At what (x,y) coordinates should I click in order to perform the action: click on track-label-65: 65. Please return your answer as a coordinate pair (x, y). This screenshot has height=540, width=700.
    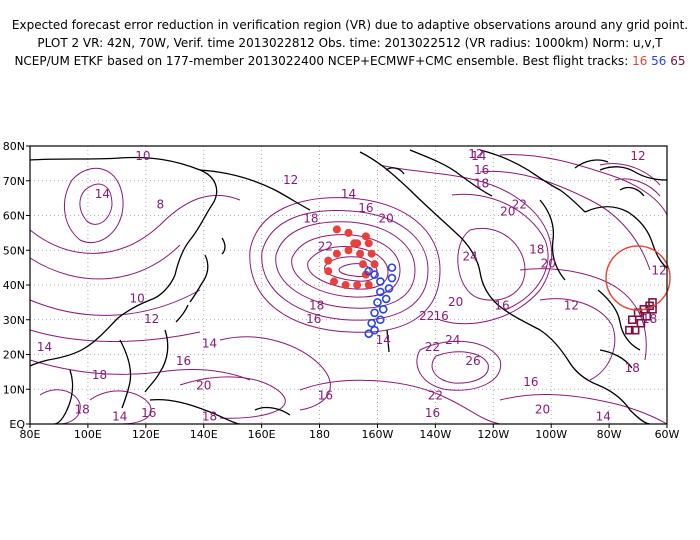
    Looking at the image, I should click on (678, 61).